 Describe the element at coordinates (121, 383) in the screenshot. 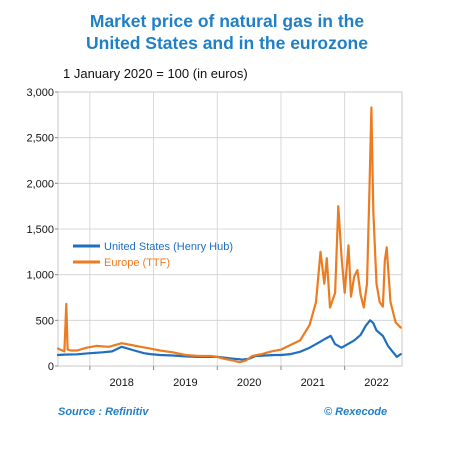

I see `x-tick-label: 2018` at that location.